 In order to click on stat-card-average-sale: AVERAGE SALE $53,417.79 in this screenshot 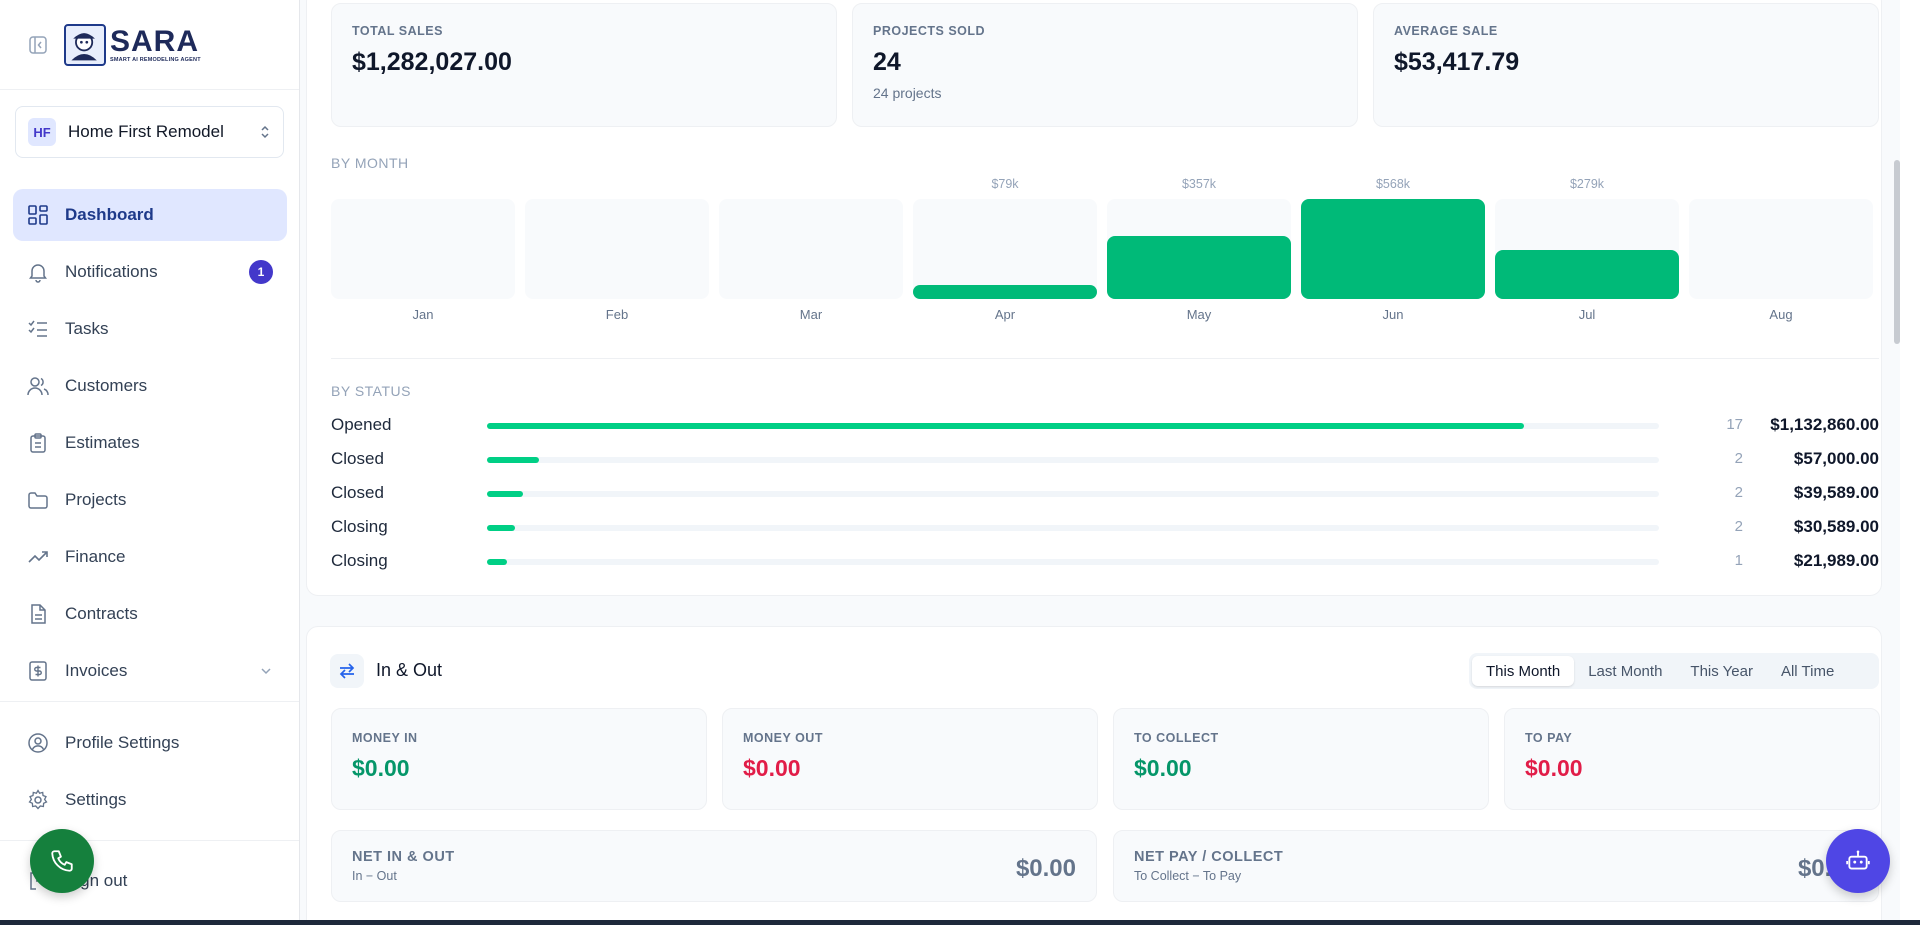, I will do `click(1626, 65)`.